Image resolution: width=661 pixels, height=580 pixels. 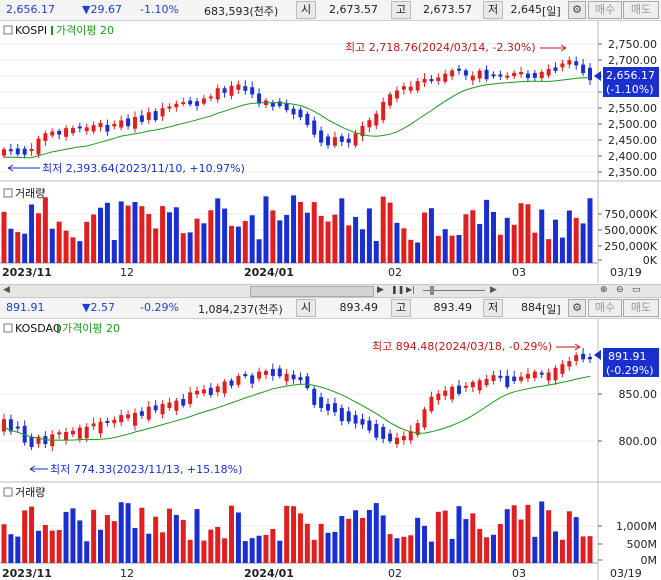 I want to click on kosdaq-change: ▼2.57, so click(x=98, y=307).